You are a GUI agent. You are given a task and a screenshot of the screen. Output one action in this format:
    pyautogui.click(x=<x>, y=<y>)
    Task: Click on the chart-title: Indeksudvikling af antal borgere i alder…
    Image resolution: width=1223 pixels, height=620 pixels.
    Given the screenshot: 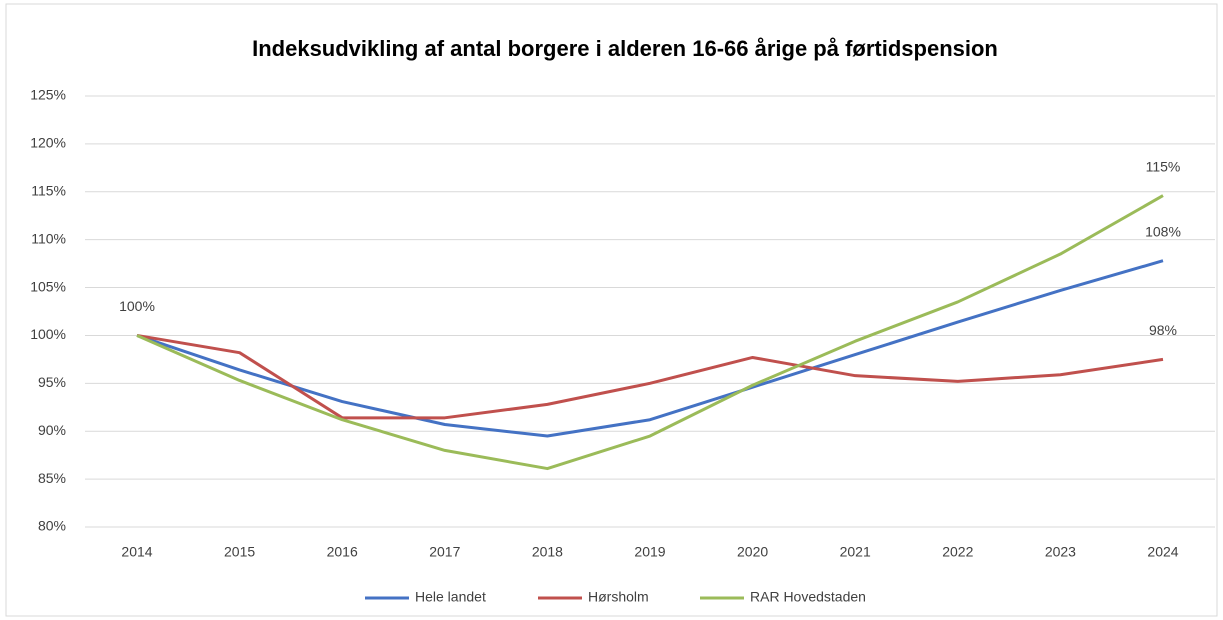 What is the action you would take?
    pyautogui.click(x=625, y=48)
    